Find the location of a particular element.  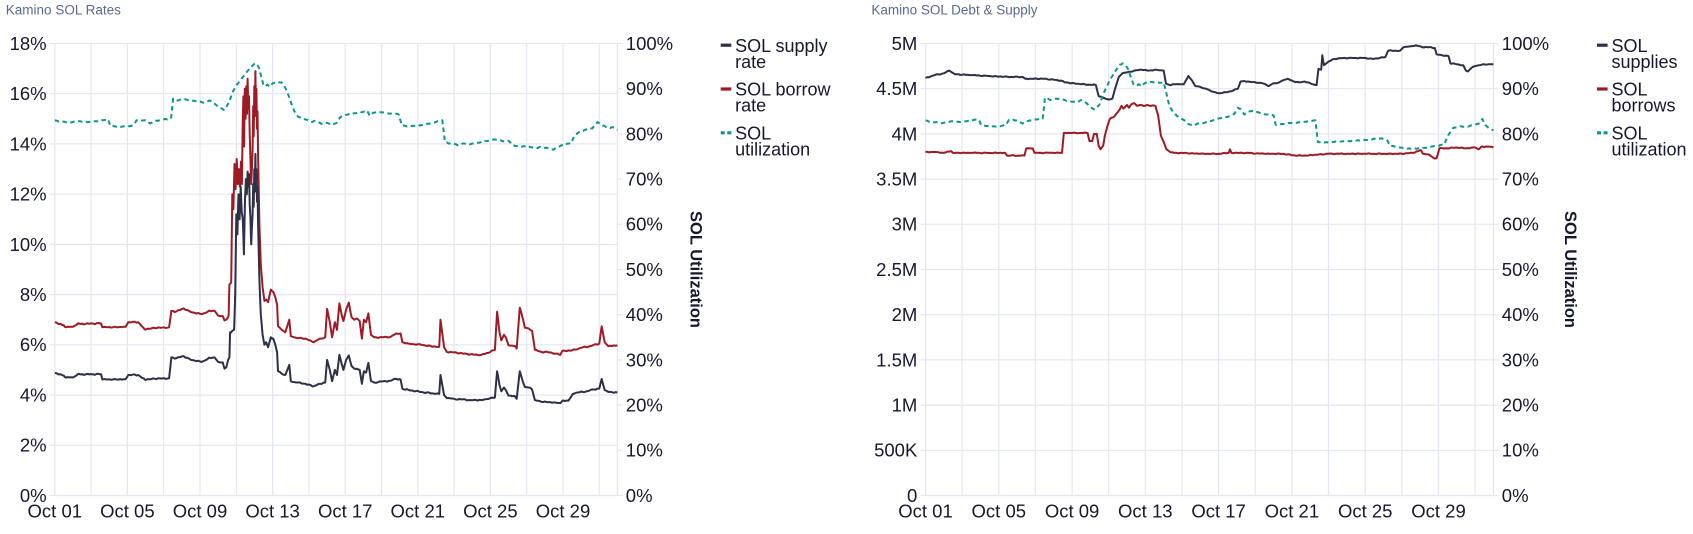

svg-text: 14% is located at coordinates (28, 143).